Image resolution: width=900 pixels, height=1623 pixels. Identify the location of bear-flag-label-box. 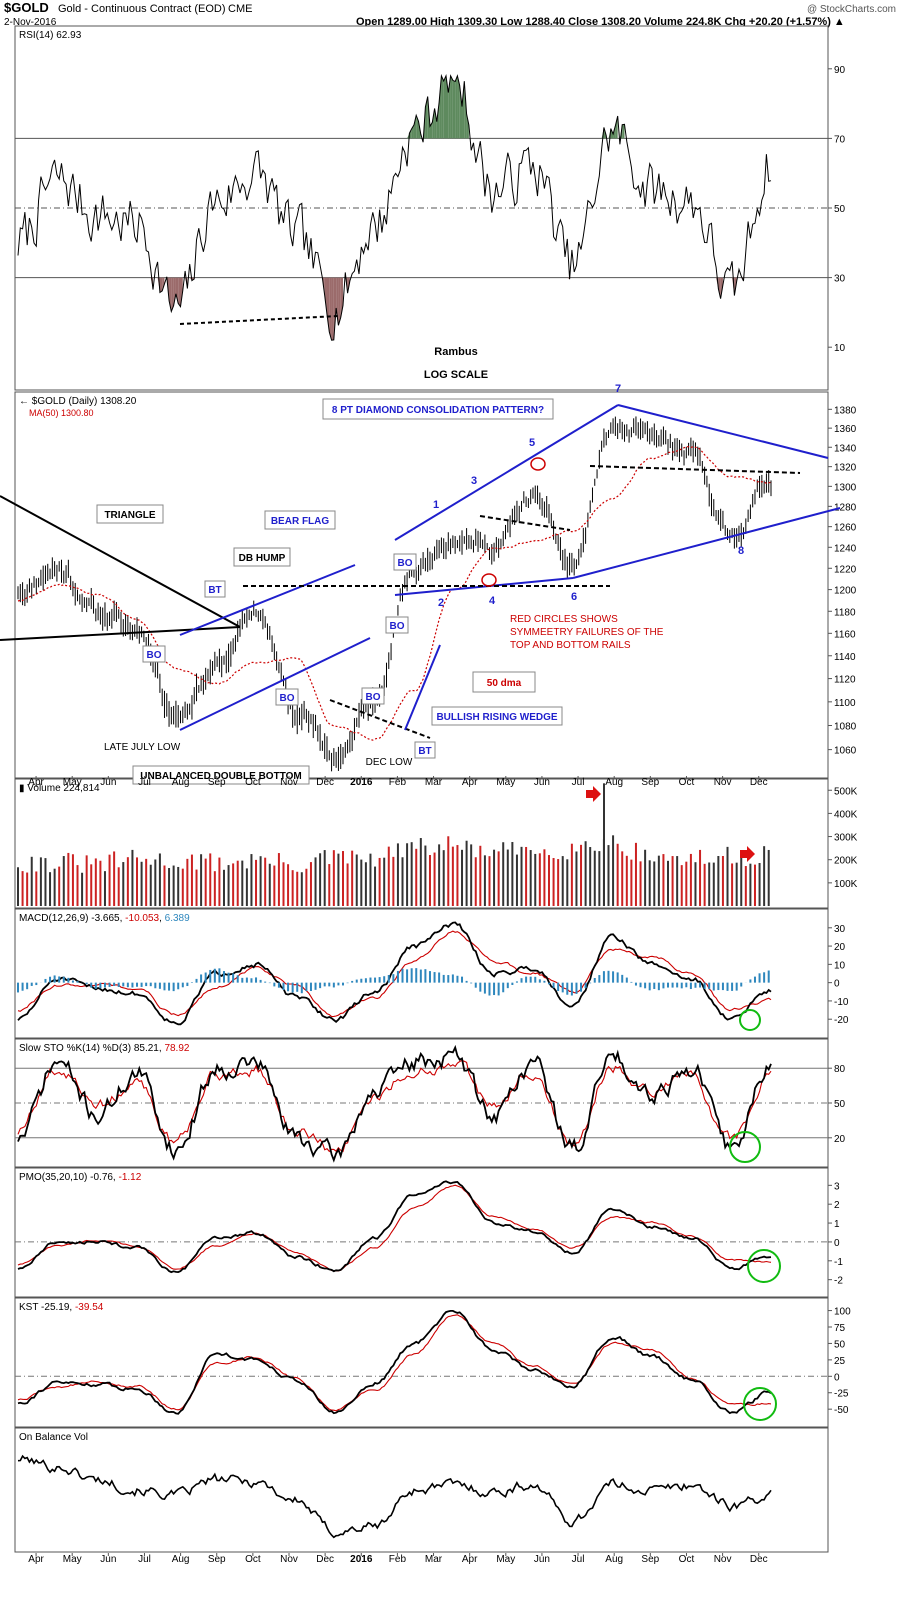
(300, 520).